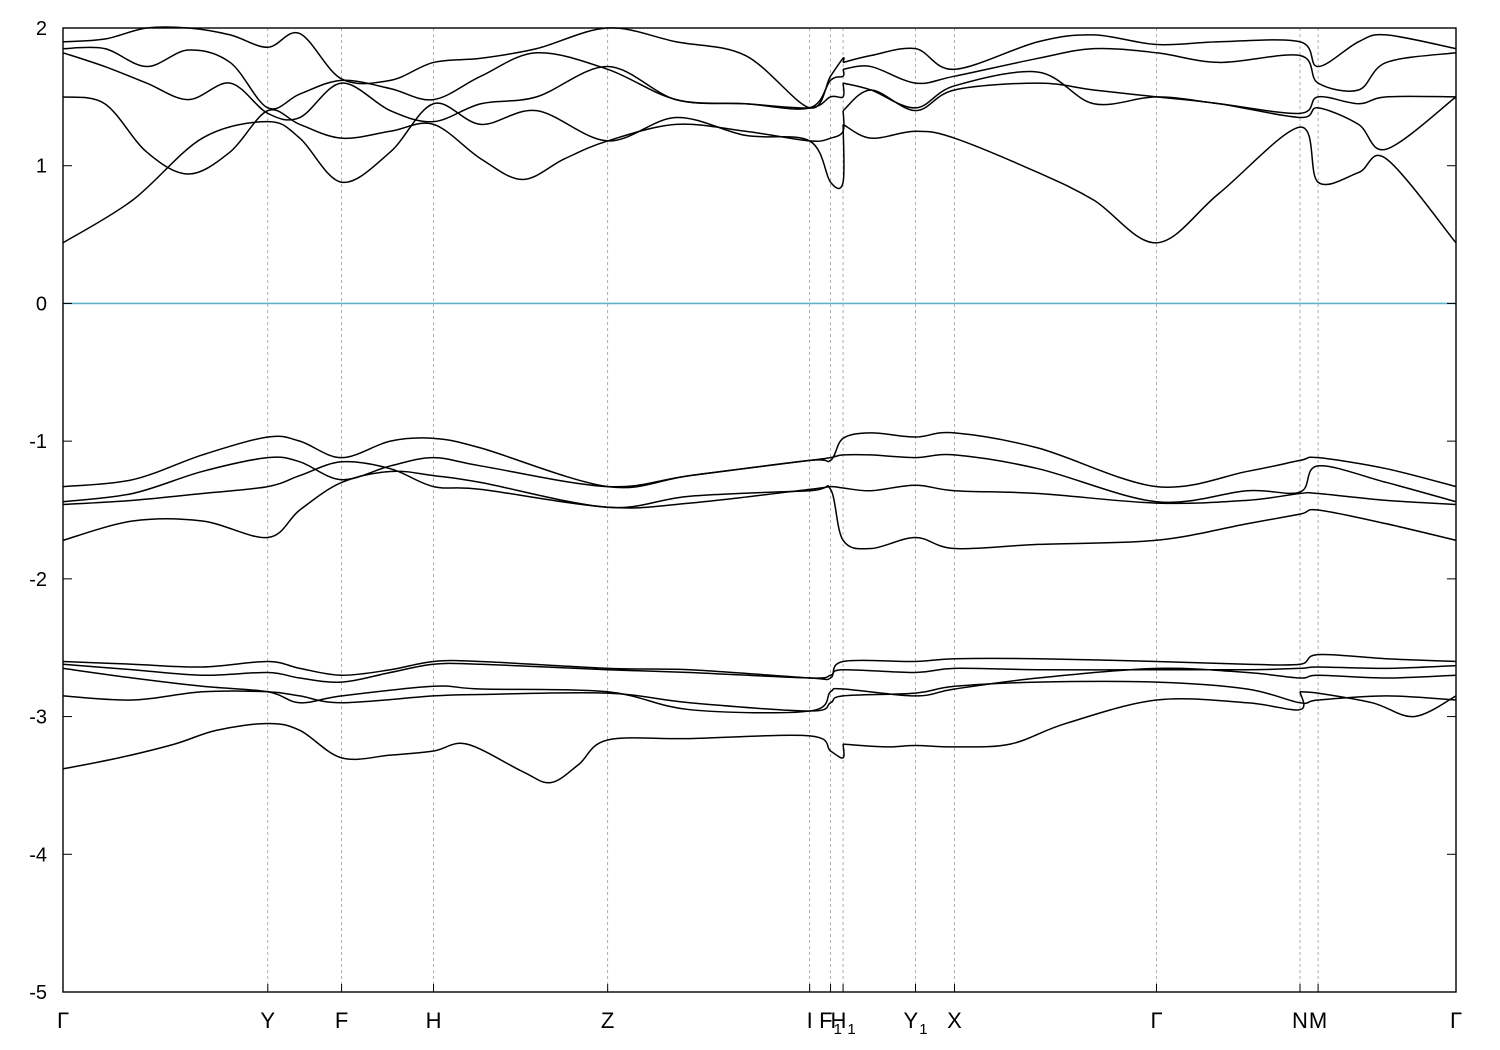 The width and height of the screenshot is (1500, 1050). I want to click on y-tick-label: -4, so click(38, 855).